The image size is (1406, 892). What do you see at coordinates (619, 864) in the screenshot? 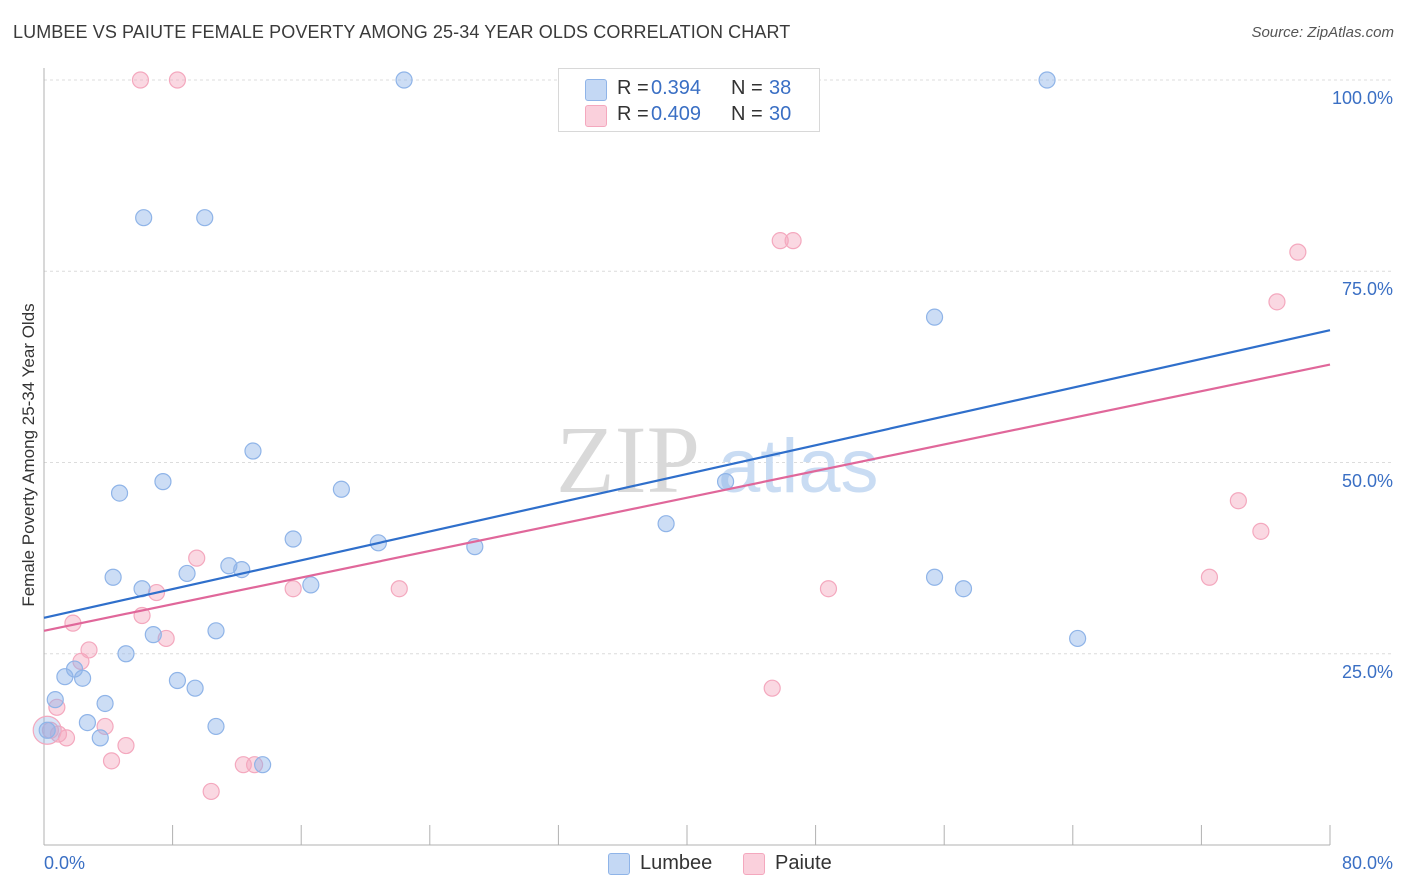
I see `lumbee-legend-swatch` at bounding box center [619, 864].